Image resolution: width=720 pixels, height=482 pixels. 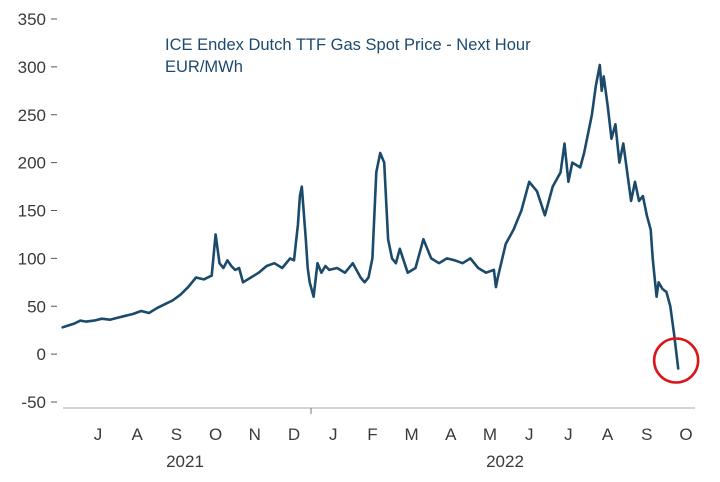 I want to click on y-tick-label: 350, so click(x=32, y=19).